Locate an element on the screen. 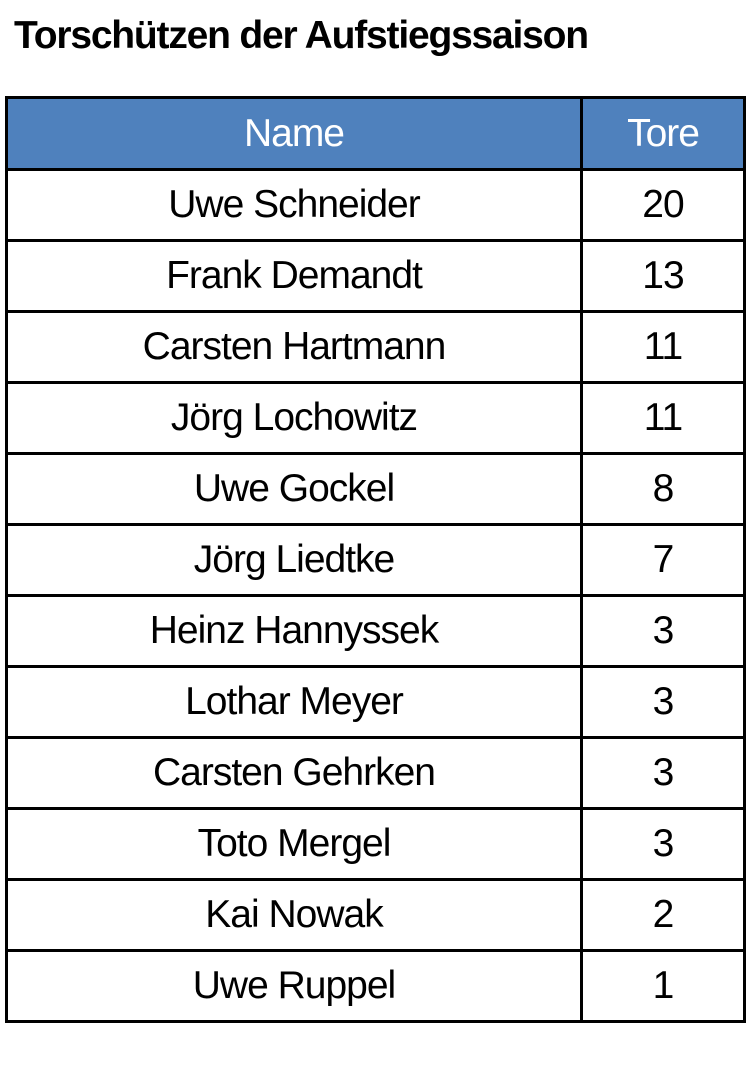  table-row: Carsten Hartmann 11 is located at coordinates (375, 347).